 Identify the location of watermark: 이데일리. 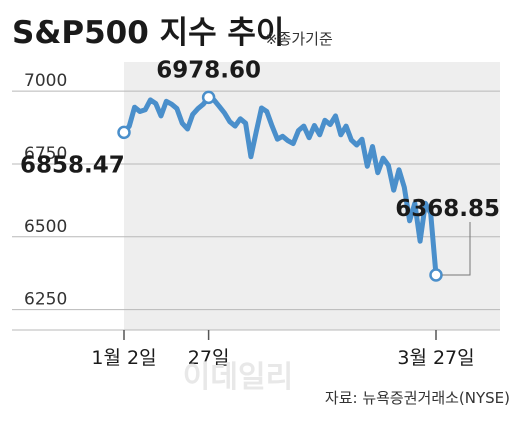
(238, 377).